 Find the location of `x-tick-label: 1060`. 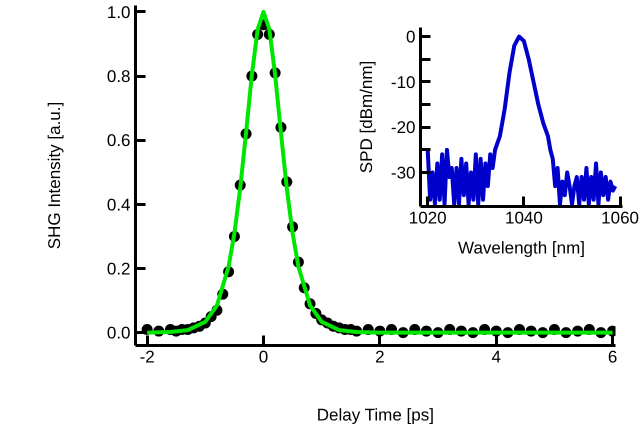

x-tick-label: 1060 is located at coordinates (620, 218).